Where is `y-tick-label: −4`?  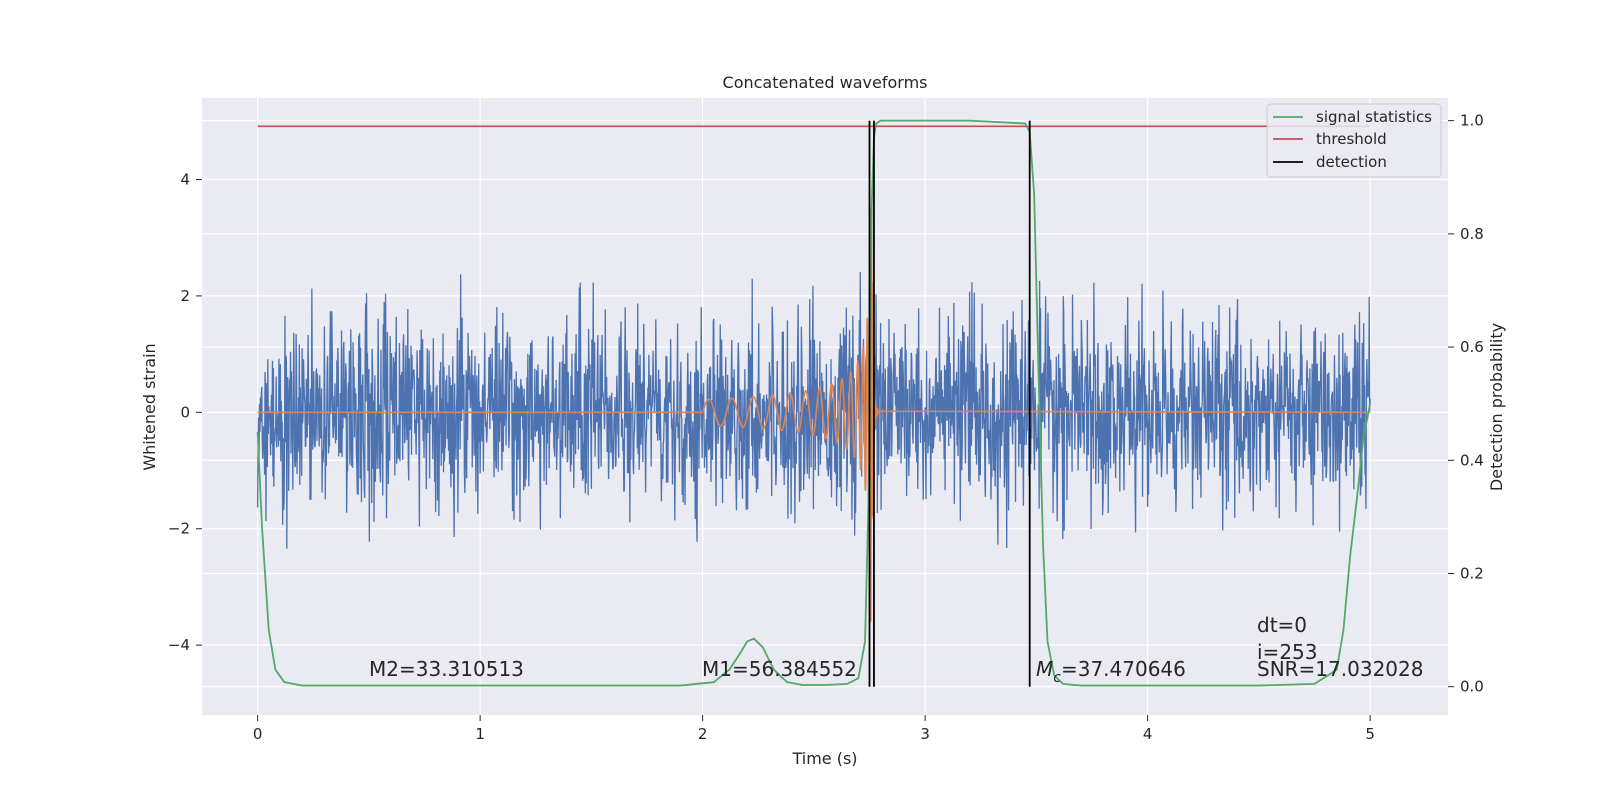
y-tick-label: −4 is located at coordinates (179, 645).